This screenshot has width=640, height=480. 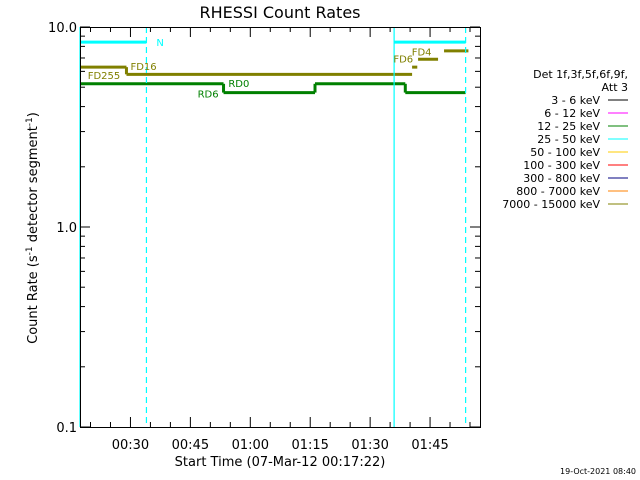 I want to click on x-tick-label: 01:15, so click(x=309, y=445).